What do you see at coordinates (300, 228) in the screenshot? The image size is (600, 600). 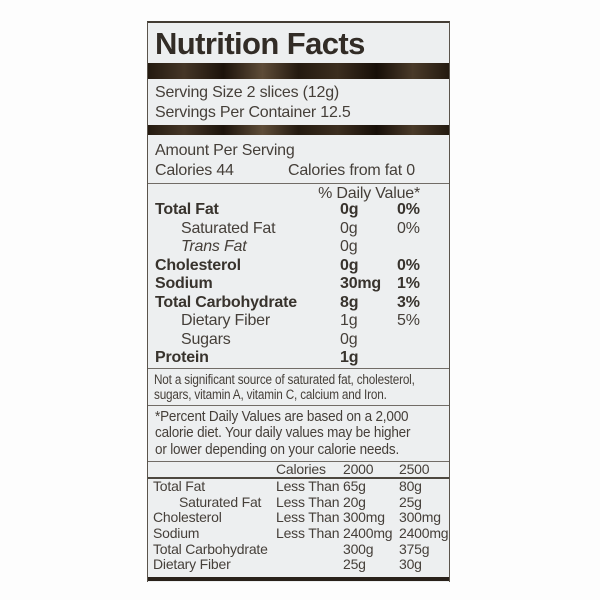 I see `nutrient-row-saturated-fat: Saturated Fat 0g 0%` at bounding box center [300, 228].